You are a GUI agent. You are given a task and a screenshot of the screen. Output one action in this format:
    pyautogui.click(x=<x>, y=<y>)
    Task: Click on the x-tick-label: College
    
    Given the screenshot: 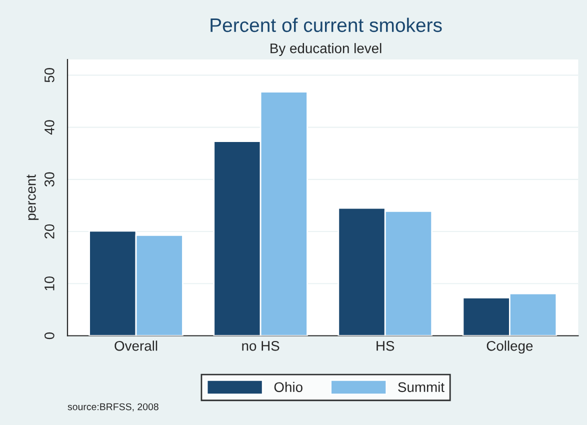 What is the action you would take?
    pyautogui.click(x=509, y=347)
    